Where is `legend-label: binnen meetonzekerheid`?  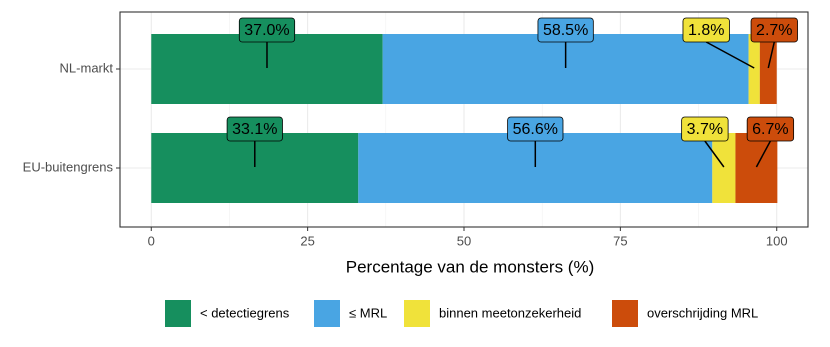
legend-label: binnen meetonzekerheid is located at coordinates (510, 312).